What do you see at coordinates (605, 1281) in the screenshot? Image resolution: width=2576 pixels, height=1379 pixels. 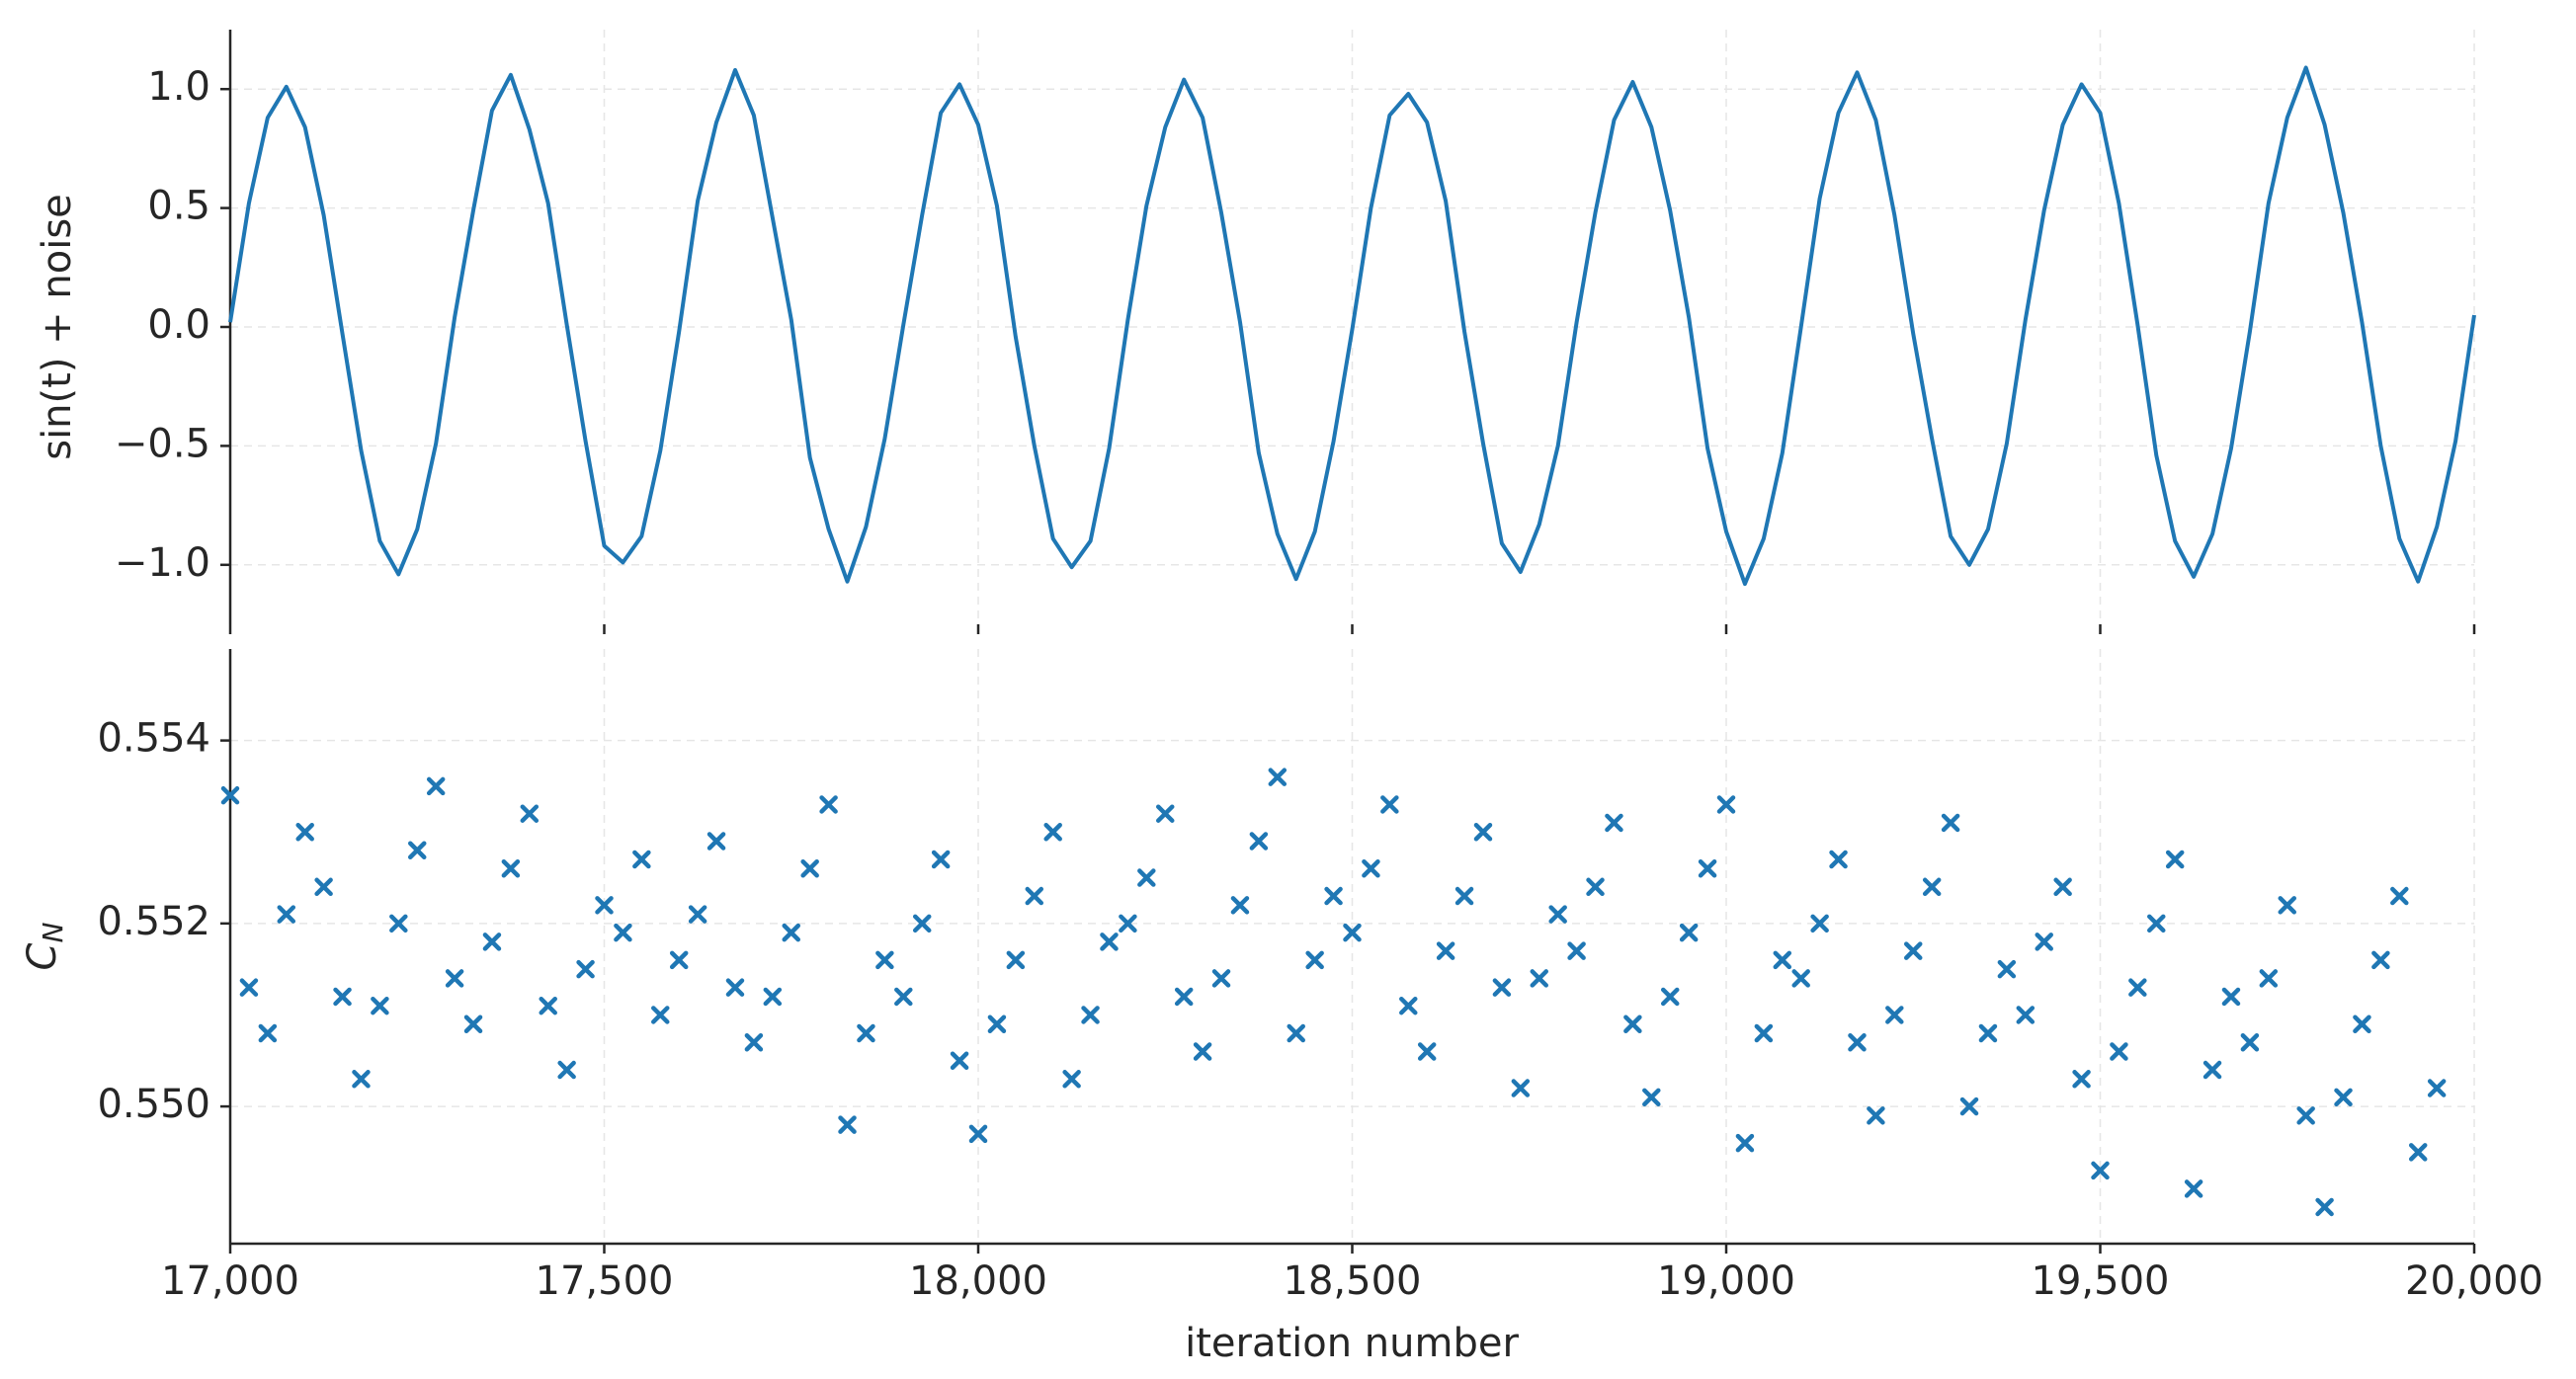 I see `x-tick-label: 17,500` at bounding box center [605, 1281].